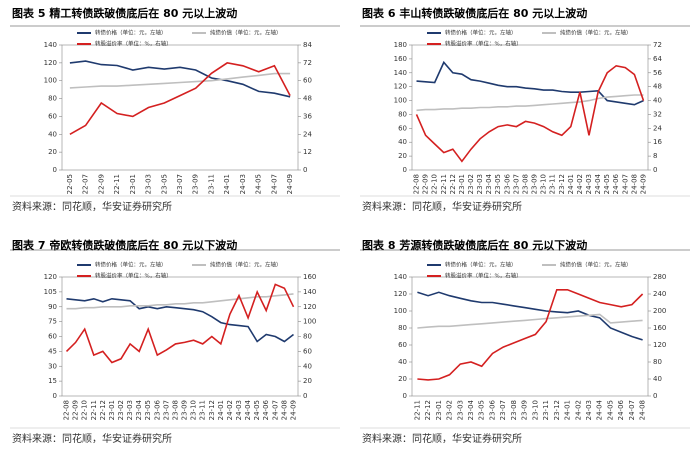 Image resolution: width=700 pixels, height=453 pixels. Describe the element at coordinates (239, 410) in the screenshot. I see `x-tick-label: 24-03` at that location.